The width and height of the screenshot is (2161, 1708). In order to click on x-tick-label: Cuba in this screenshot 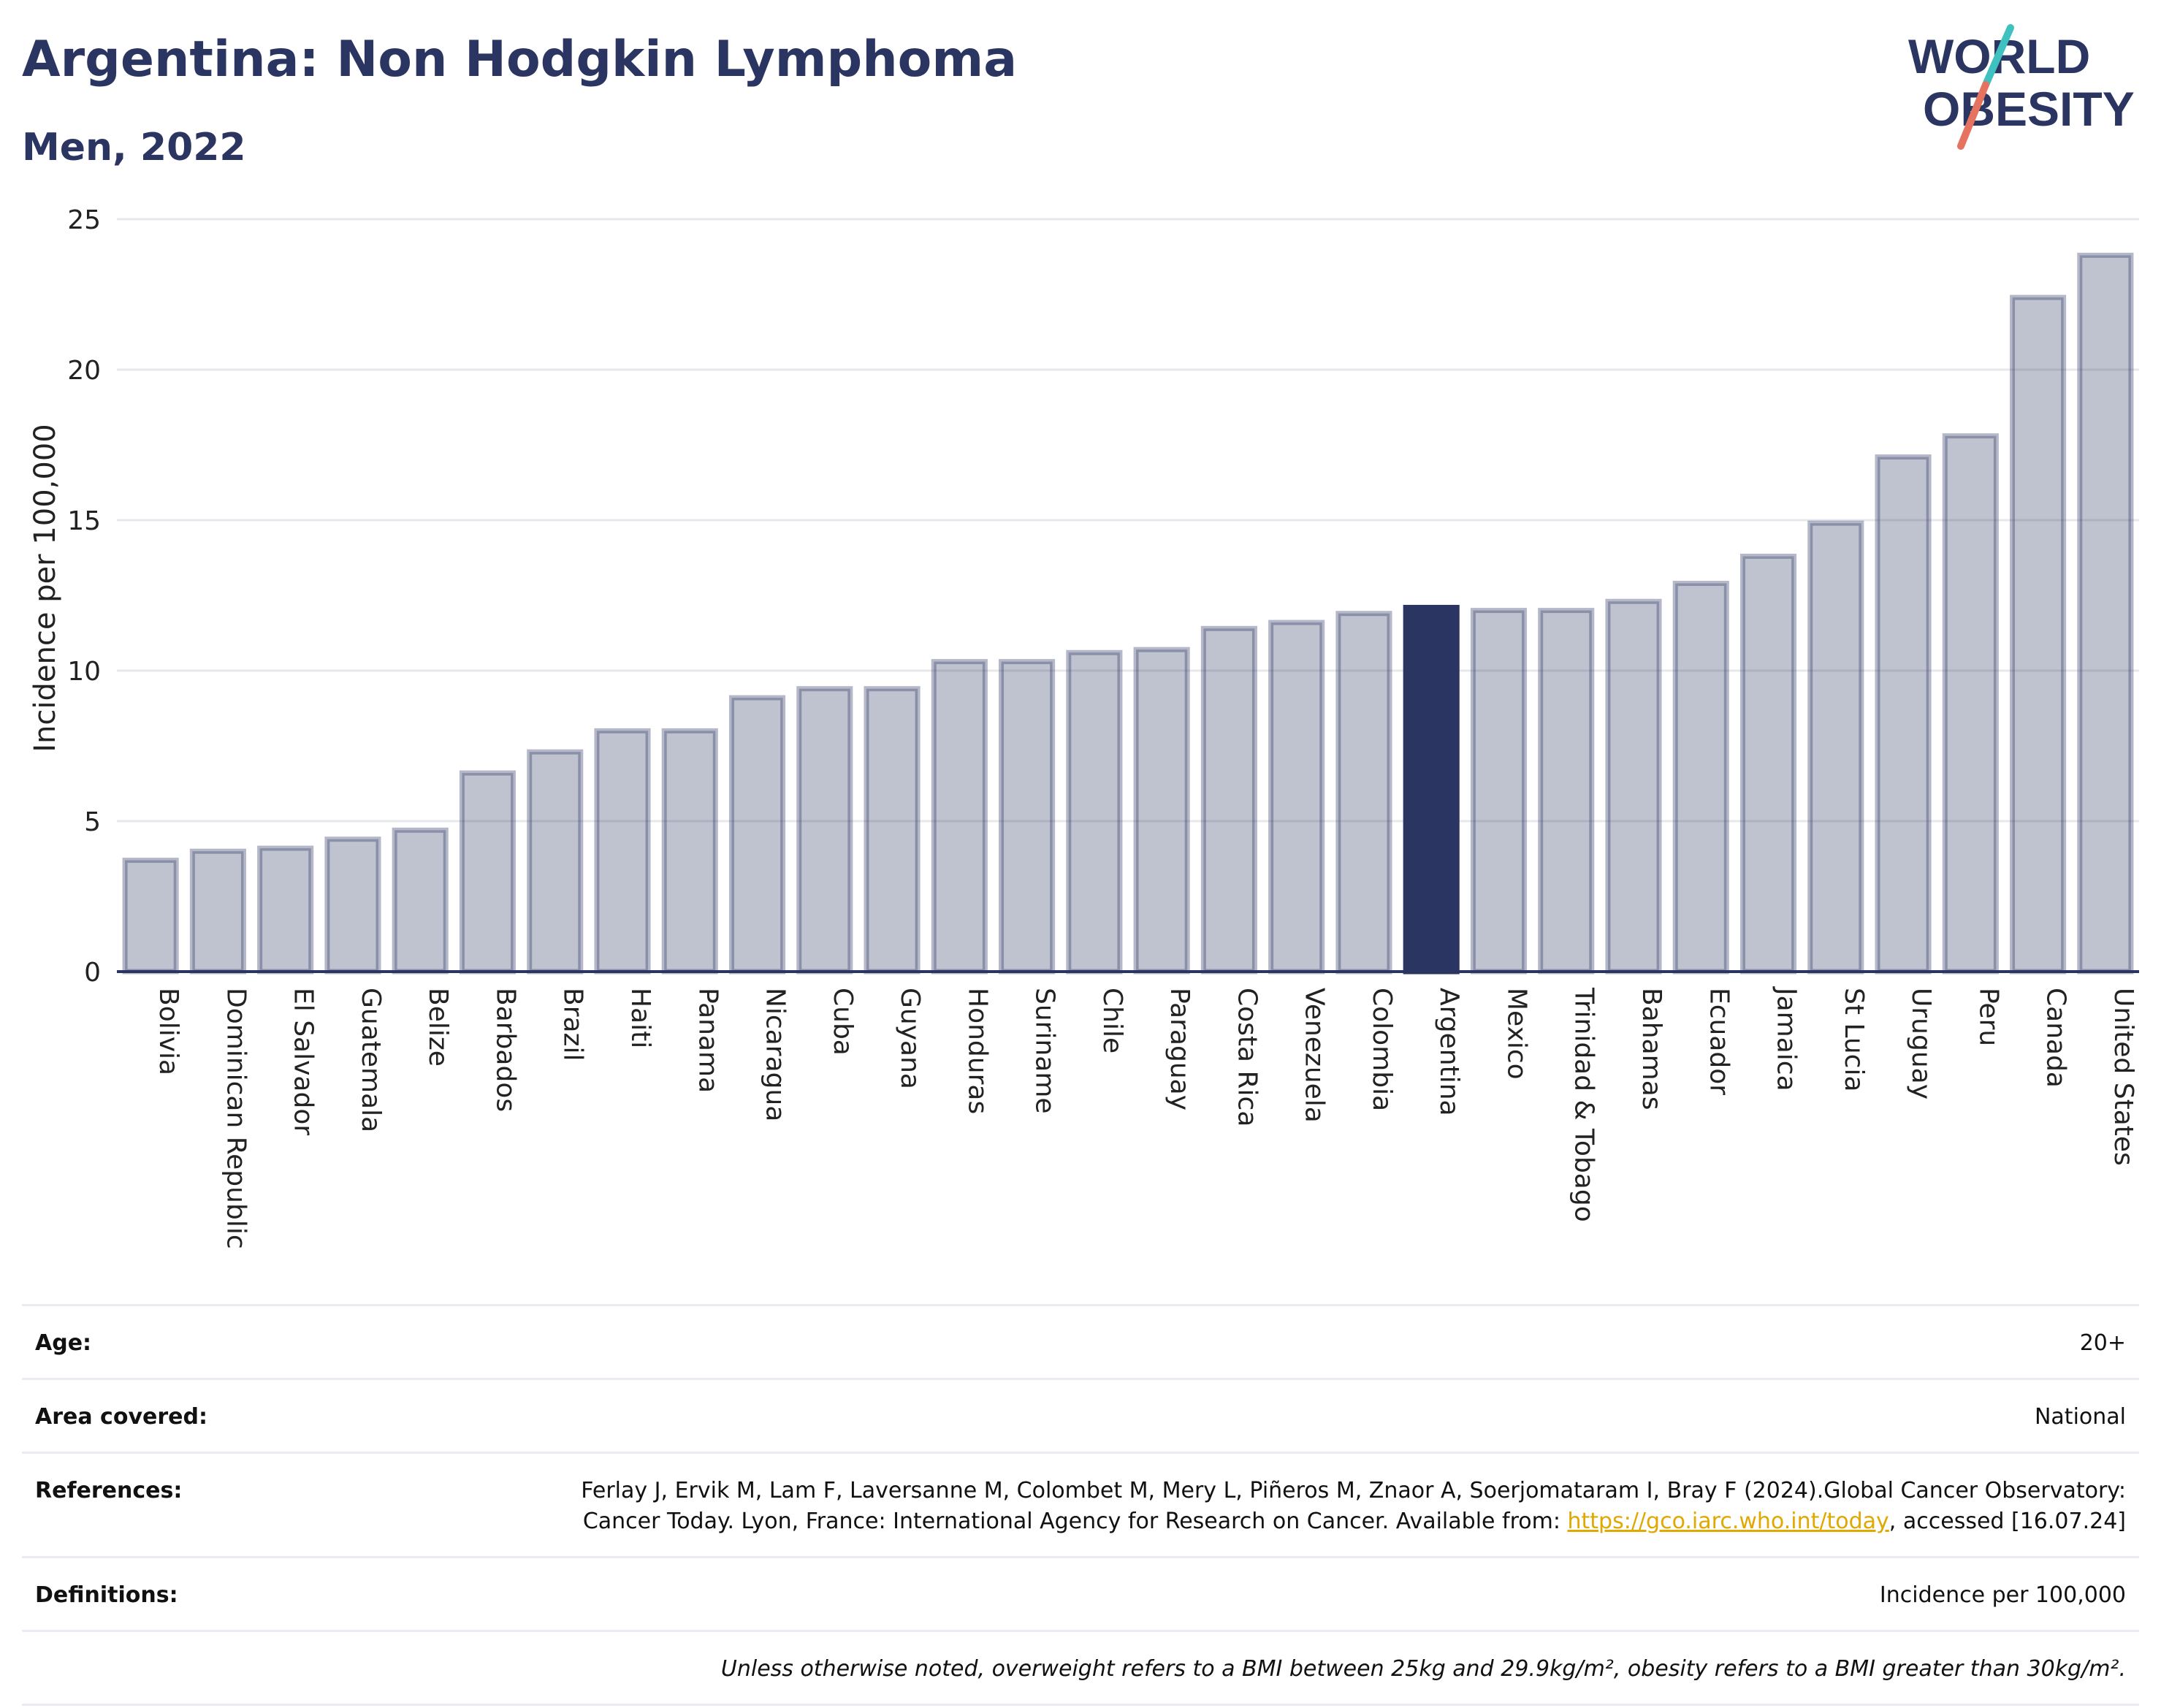, I will do `click(843, 1022)`.